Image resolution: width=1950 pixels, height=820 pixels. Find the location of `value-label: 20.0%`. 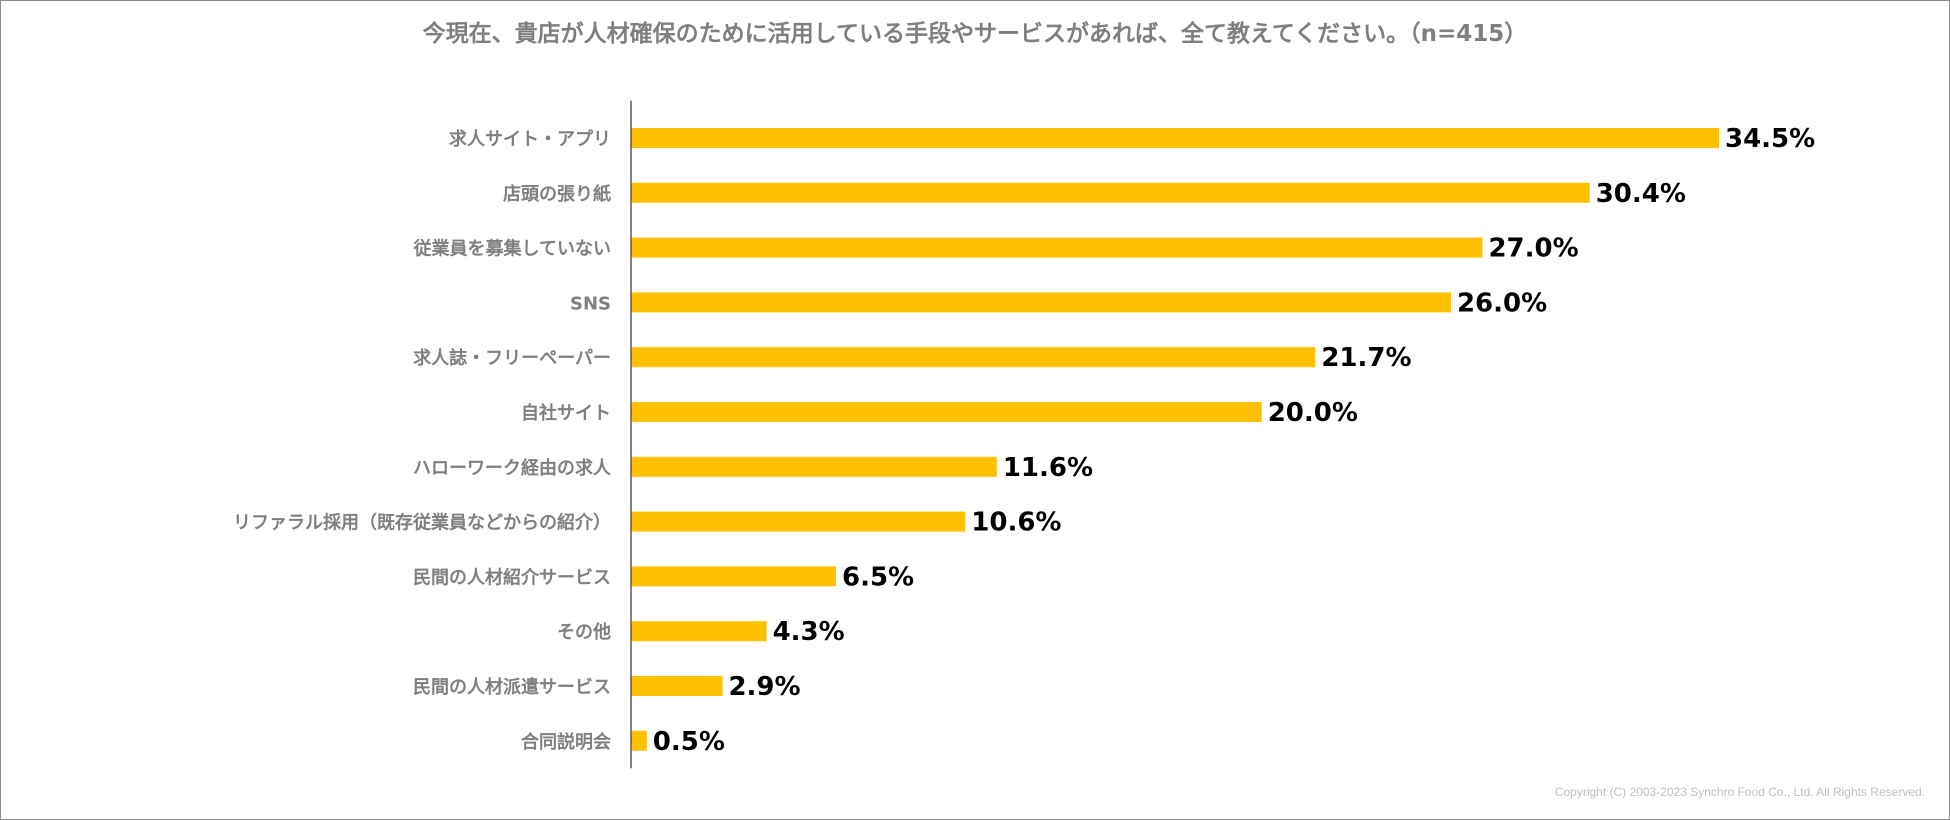

value-label: 20.0% is located at coordinates (1313, 413).